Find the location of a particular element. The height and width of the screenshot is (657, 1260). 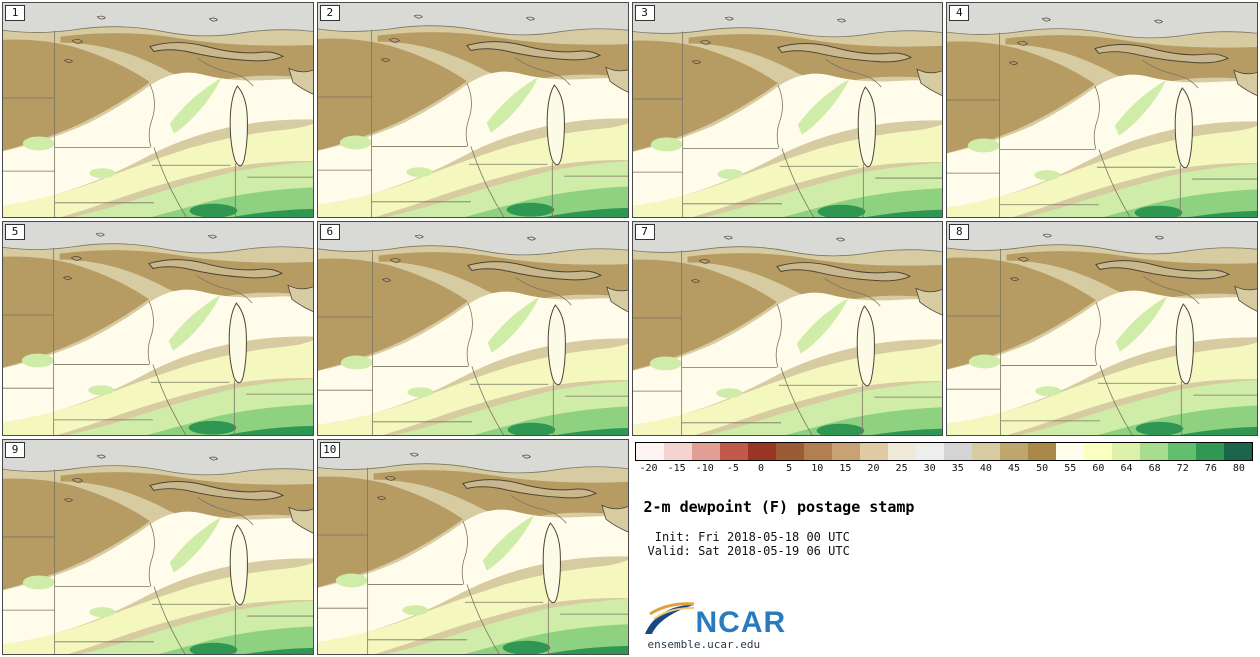

map-panel-10: 10 is located at coordinates (472, 547).